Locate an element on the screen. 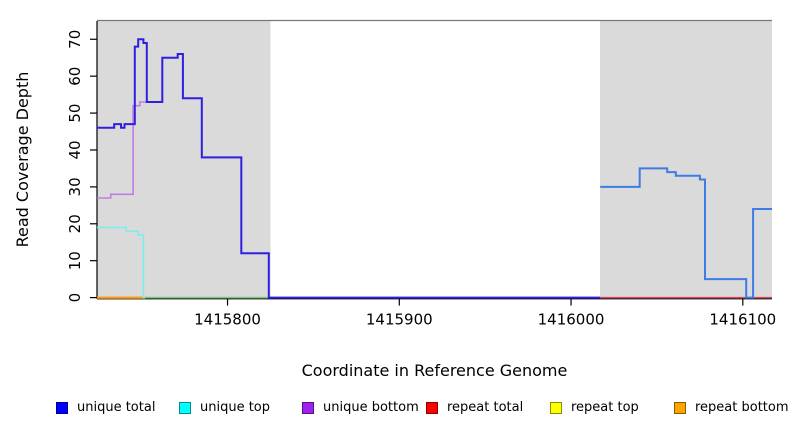 The width and height of the screenshot is (792, 432). repeat-total-swatch-icon is located at coordinates (432, 408).